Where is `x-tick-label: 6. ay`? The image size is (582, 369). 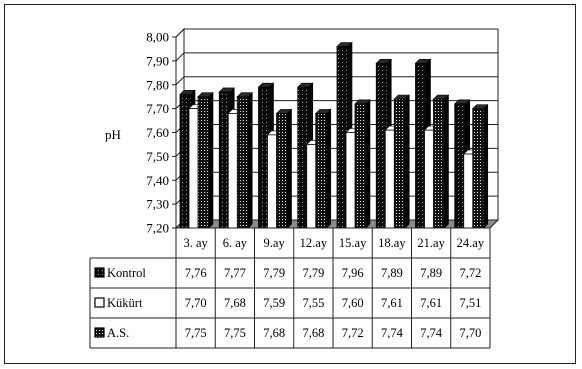
x-tick-label: 6. ay is located at coordinates (235, 243).